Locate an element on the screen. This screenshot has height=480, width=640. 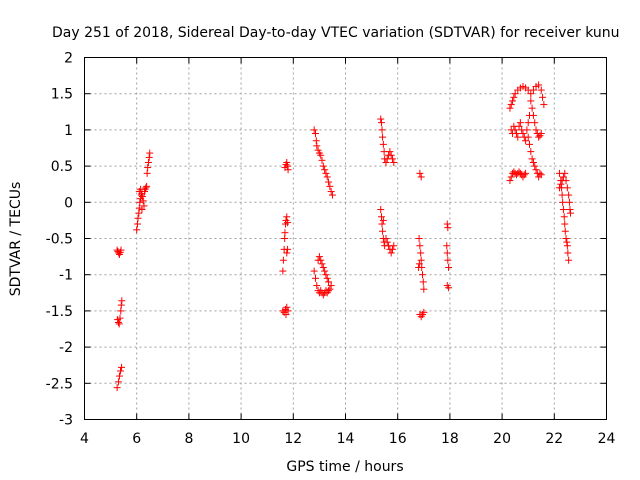
y-tick-label: -2.5 is located at coordinates (59, 384).